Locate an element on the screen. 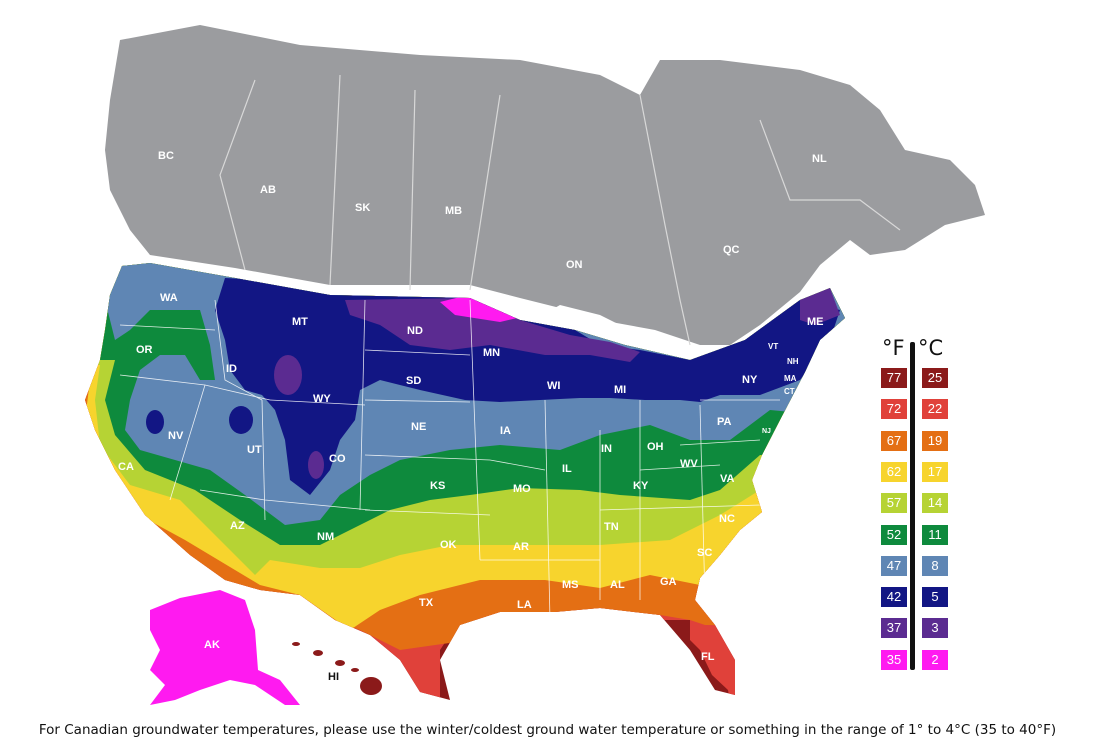 Image resolution: width=1095 pixels, height=756 pixels. legend-swatch-c-22: 22 is located at coordinates (935, 409).